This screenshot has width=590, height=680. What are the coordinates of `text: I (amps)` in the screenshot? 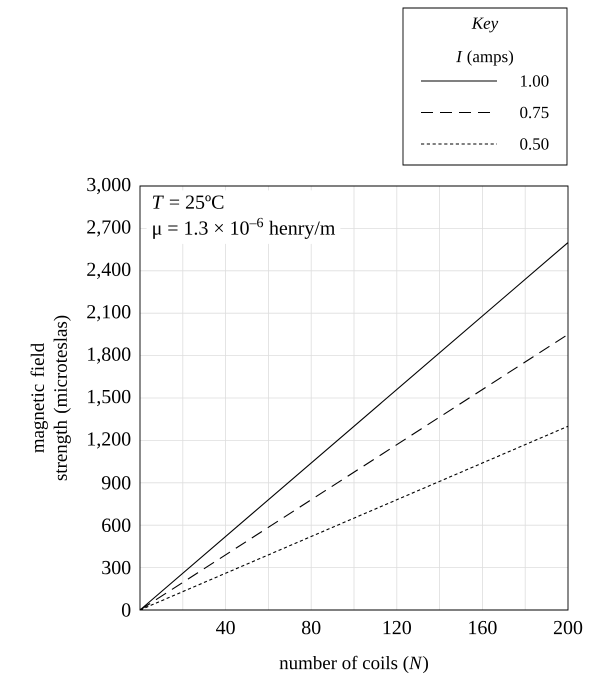 It's located at (485, 58).